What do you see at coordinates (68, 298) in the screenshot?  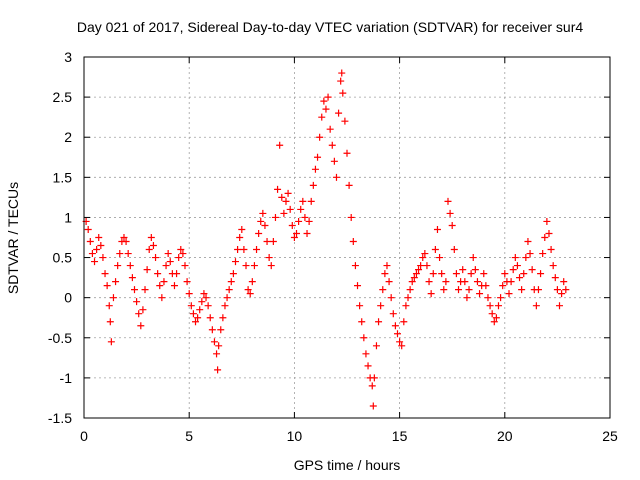 I see `y-tick-label: 0` at bounding box center [68, 298].